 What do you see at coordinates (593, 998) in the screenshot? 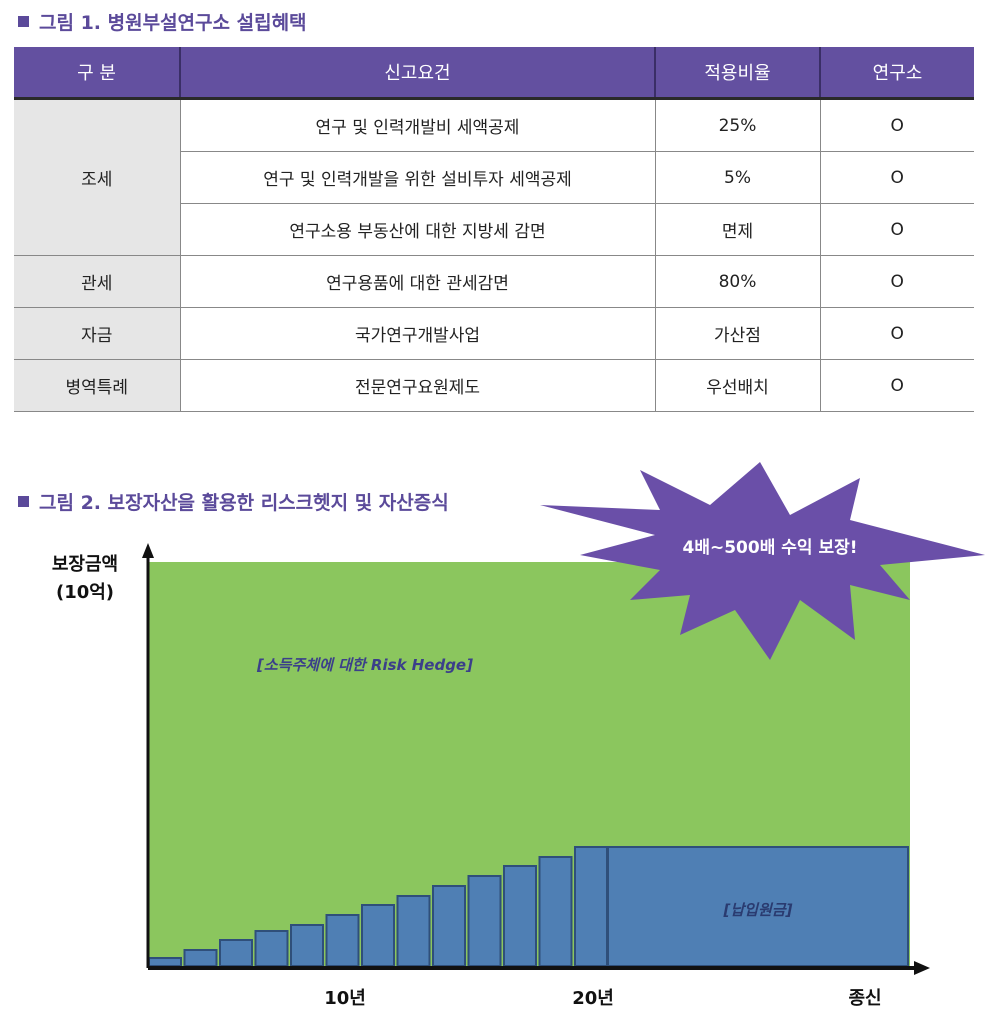
I see `x-tick-20: 20년` at bounding box center [593, 998].